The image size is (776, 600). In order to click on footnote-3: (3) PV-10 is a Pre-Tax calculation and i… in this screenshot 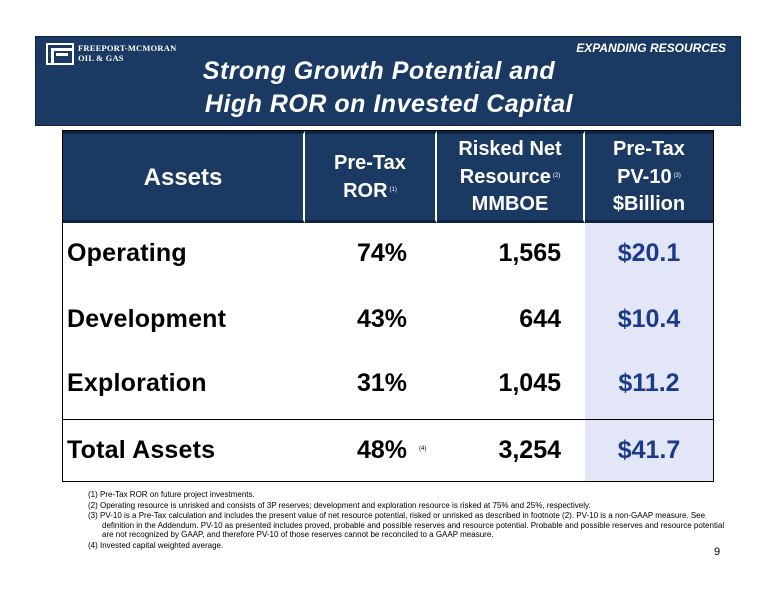, I will do `click(406, 525)`.